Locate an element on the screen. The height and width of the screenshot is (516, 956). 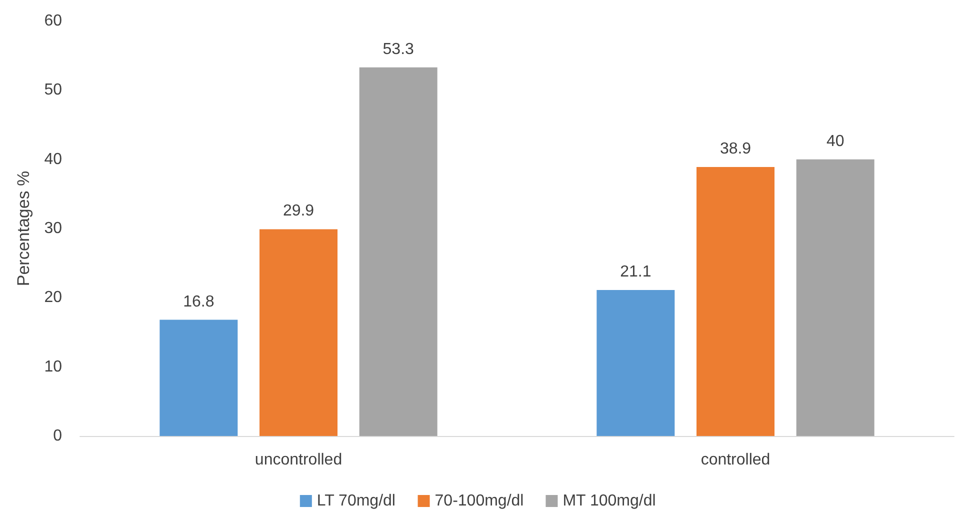
data-label: 40 is located at coordinates (835, 141).